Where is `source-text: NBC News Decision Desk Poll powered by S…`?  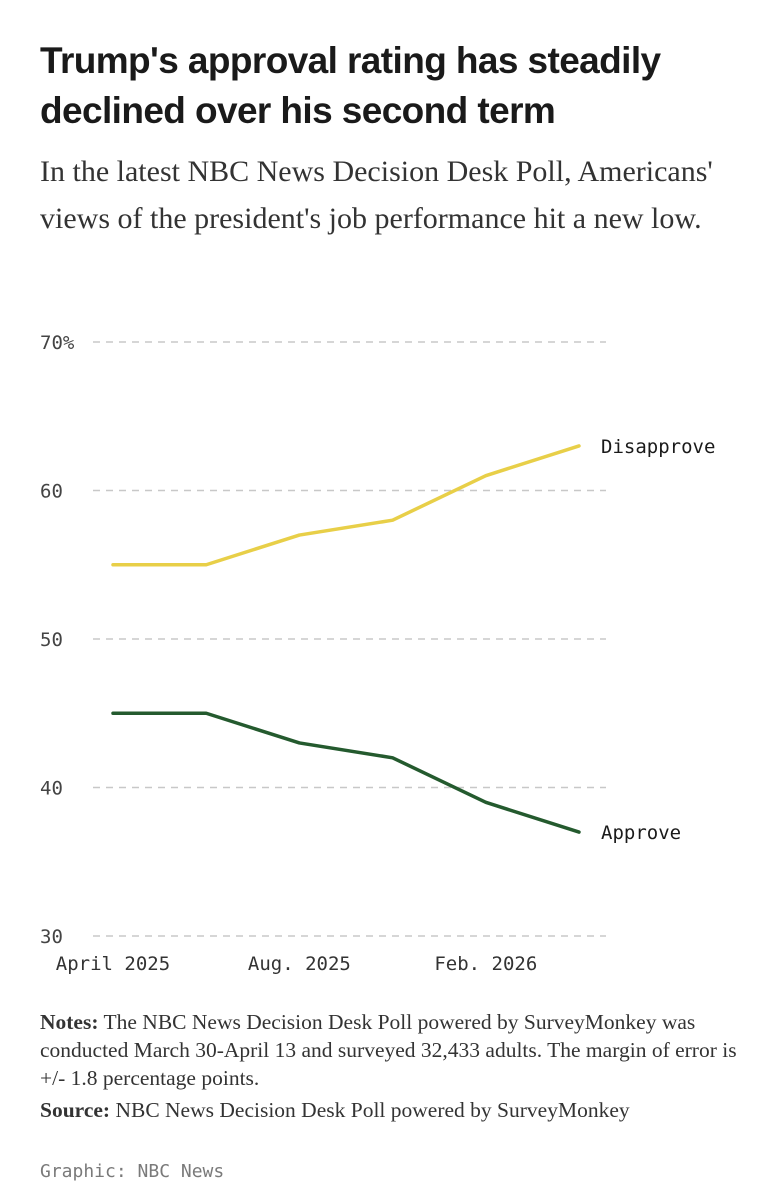
source-text: NBC News Decision Desk Poll powered by S… is located at coordinates (370, 1110).